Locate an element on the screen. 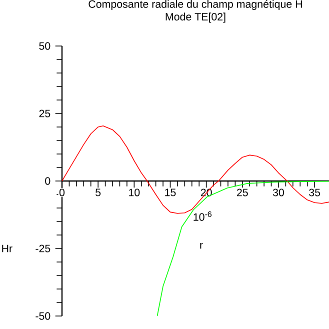  x-tick-label: 35 is located at coordinates (314, 192).